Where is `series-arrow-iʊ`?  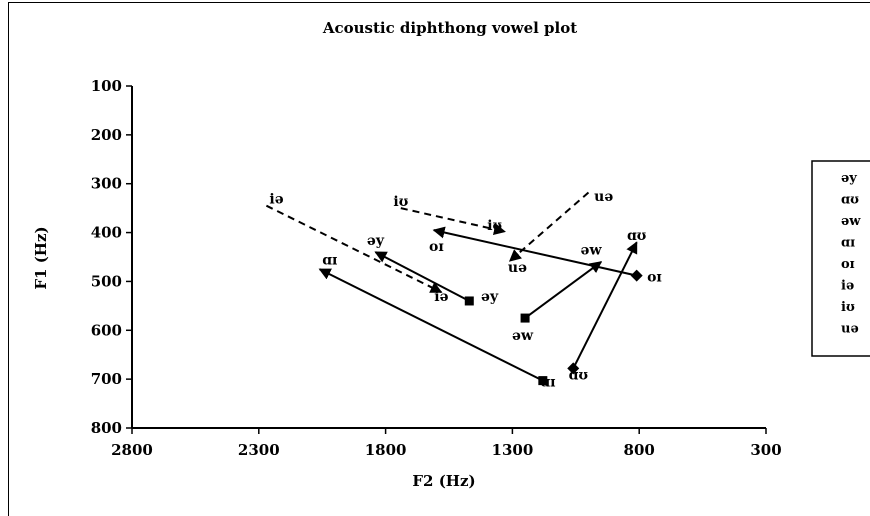 series-arrow-iʊ is located at coordinates (453, 221).